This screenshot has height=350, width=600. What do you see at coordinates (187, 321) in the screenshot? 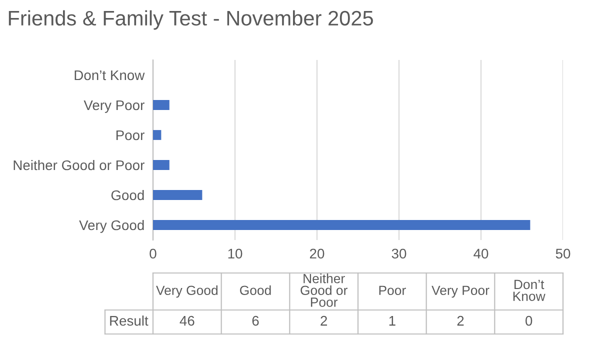
I see `text: 46` at bounding box center [187, 321].